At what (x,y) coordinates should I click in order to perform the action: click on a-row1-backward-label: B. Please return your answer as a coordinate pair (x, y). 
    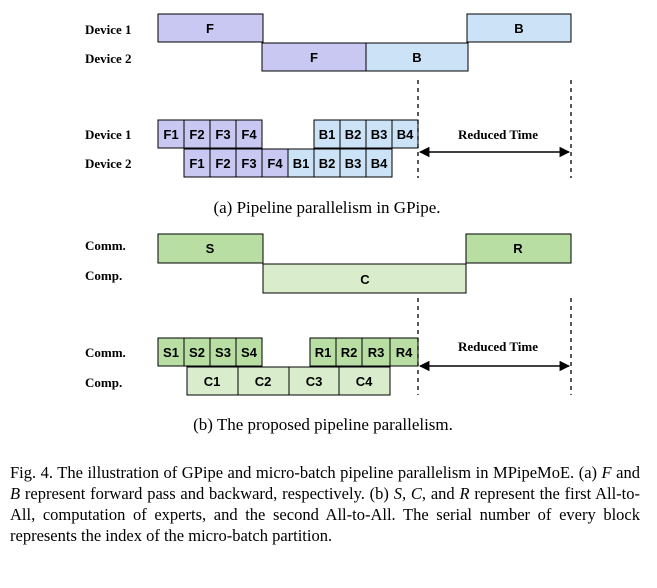
    Looking at the image, I should click on (518, 28).